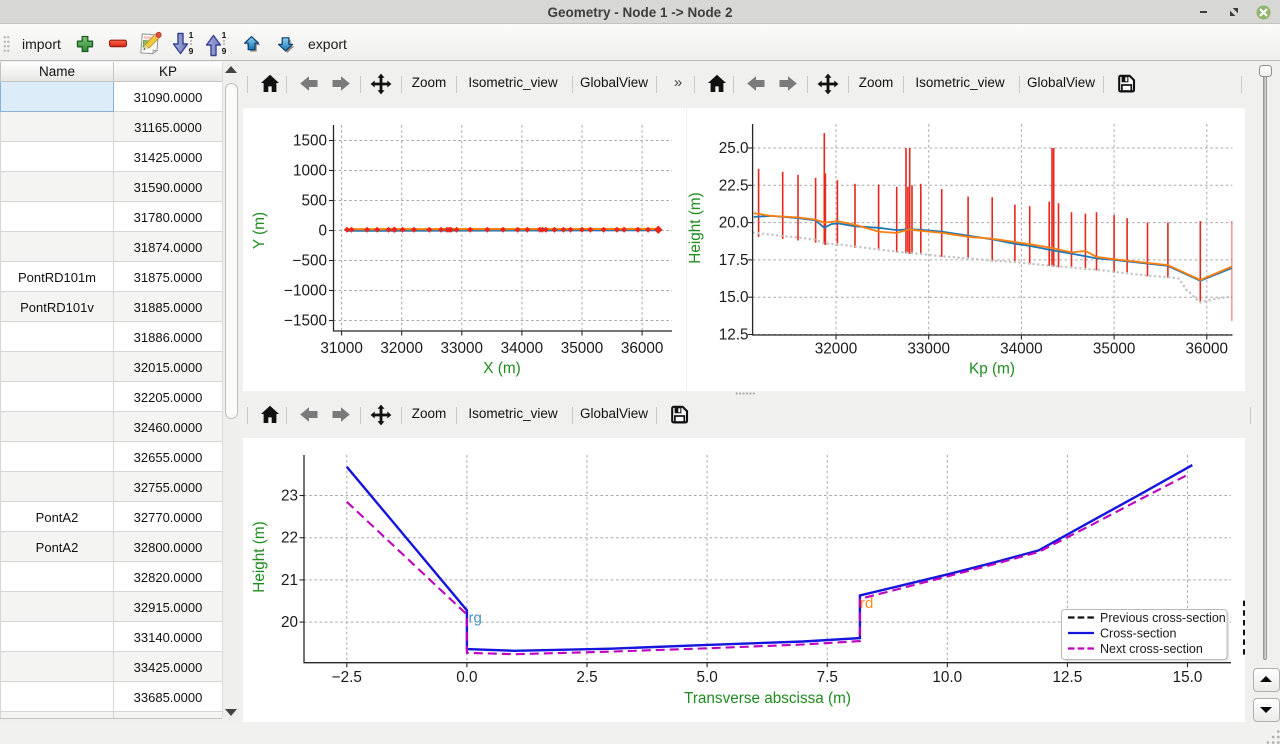 This screenshot has height=744, width=1280. Describe the element at coordinates (310, 141) in the screenshot. I see `svg-text: 1500` at that location.